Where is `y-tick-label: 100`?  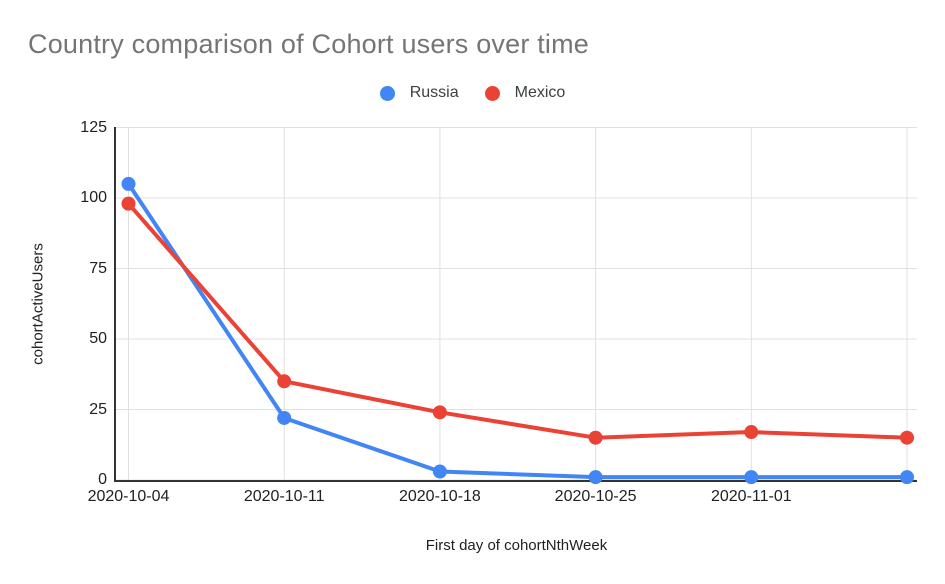
y-tick-label: 100 is located at coordinates (93, 197).